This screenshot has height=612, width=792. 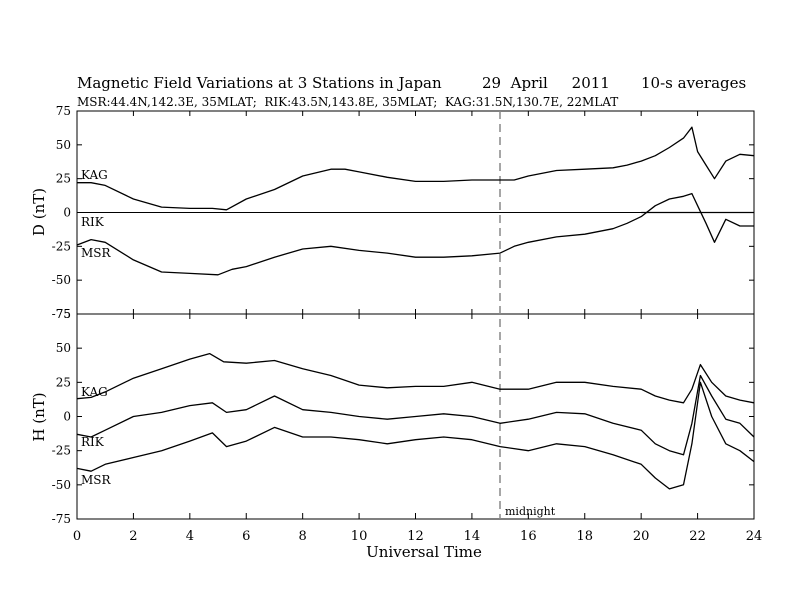 What do you see at coordinates (133, 536) in the screenshot?
I see `x-tick-label: 2` at bounding box center [133, 536].